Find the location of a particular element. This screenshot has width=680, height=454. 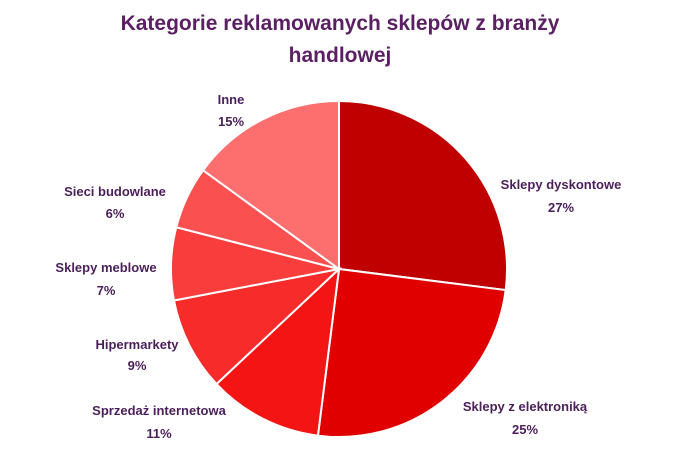

slice-value-label-1: 27% is located at coordinates (561, 207).